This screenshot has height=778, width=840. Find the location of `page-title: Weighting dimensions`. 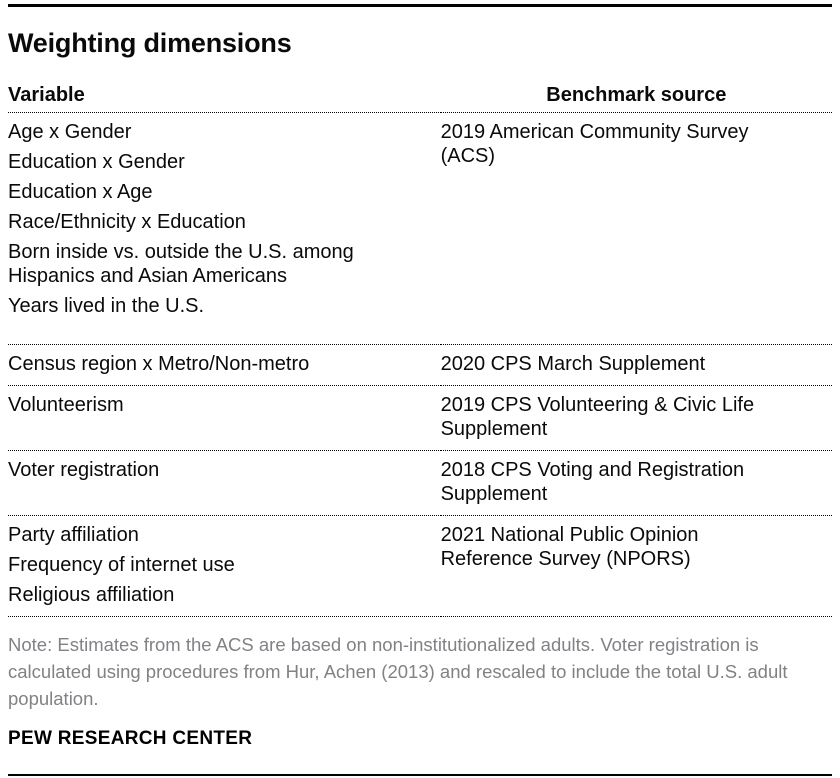

page-title: Weighting dimensions is located at coordinates (150, 43).